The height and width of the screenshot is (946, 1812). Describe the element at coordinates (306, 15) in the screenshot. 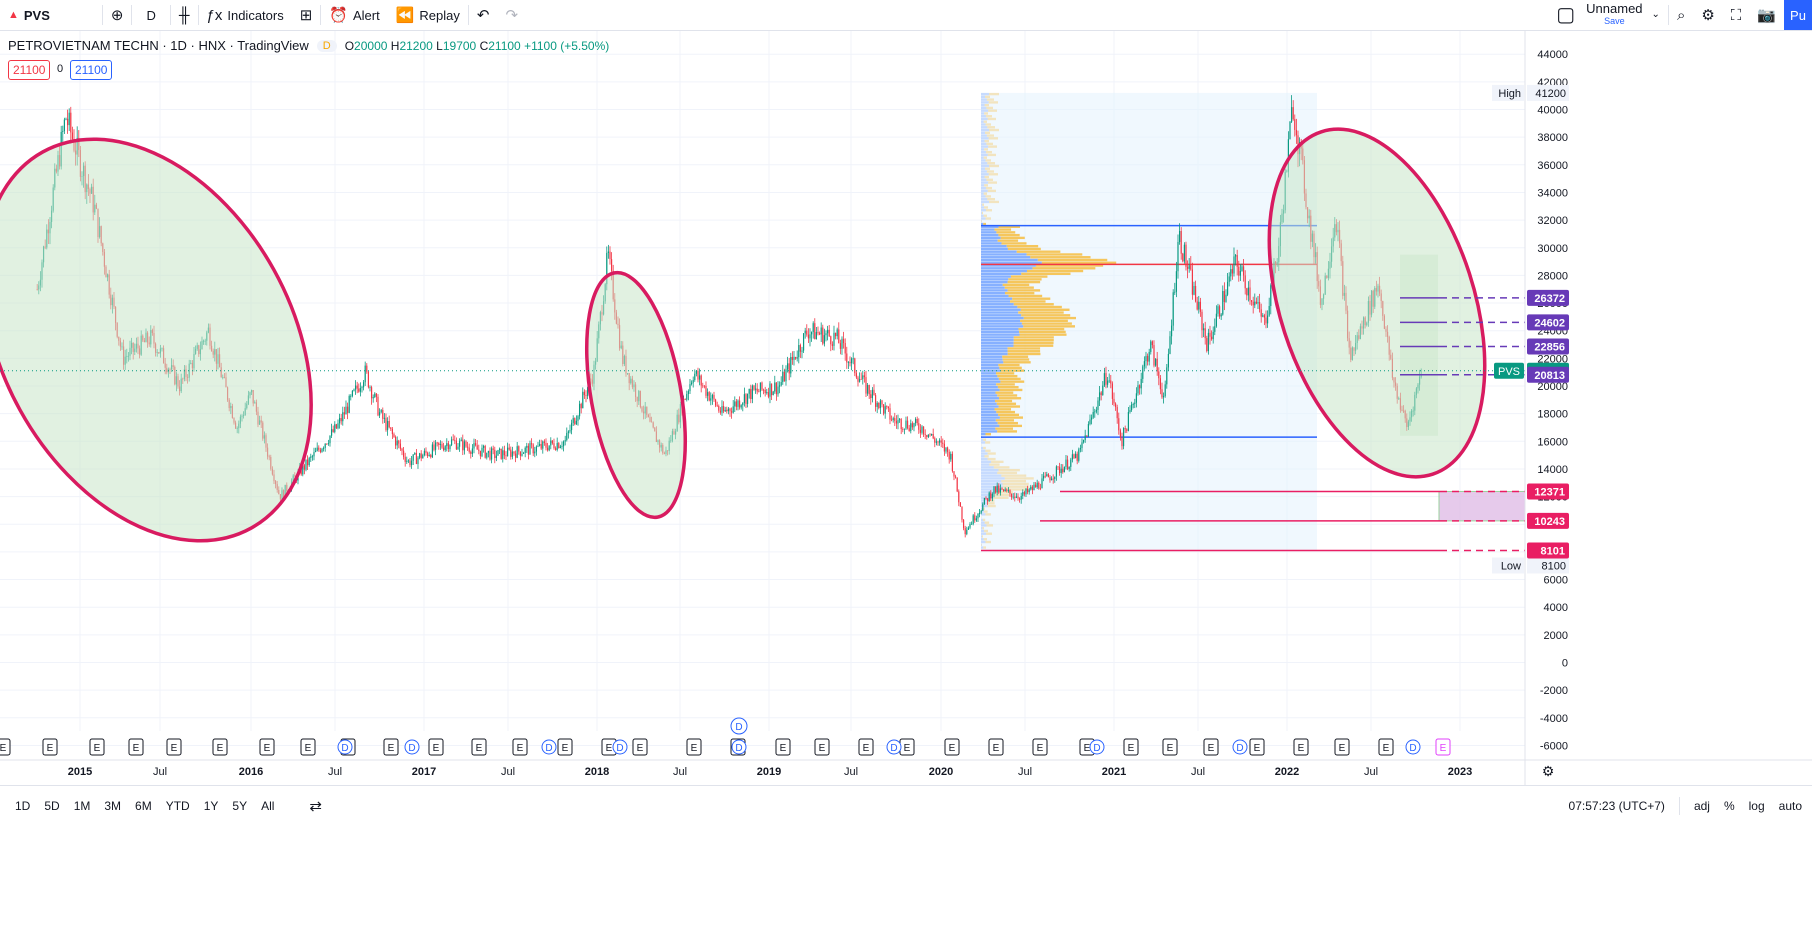

I see `templates-button: ⊞` at that location.